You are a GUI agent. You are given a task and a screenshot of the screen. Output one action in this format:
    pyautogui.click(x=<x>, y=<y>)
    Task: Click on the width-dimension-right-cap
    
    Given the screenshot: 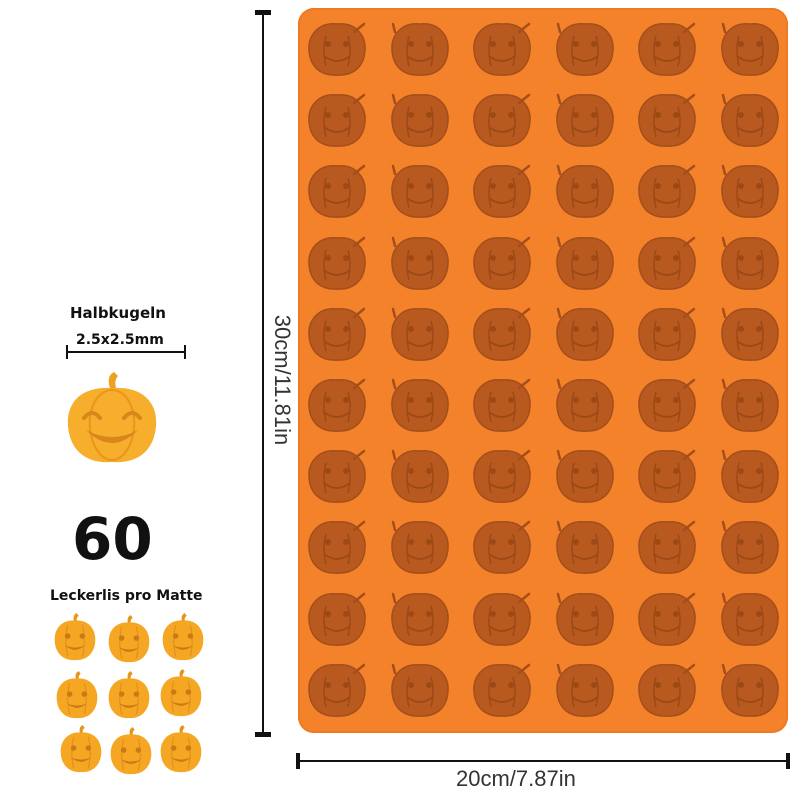 What is the action you would take?
    pyautogui.click(x=788, y=761)
    